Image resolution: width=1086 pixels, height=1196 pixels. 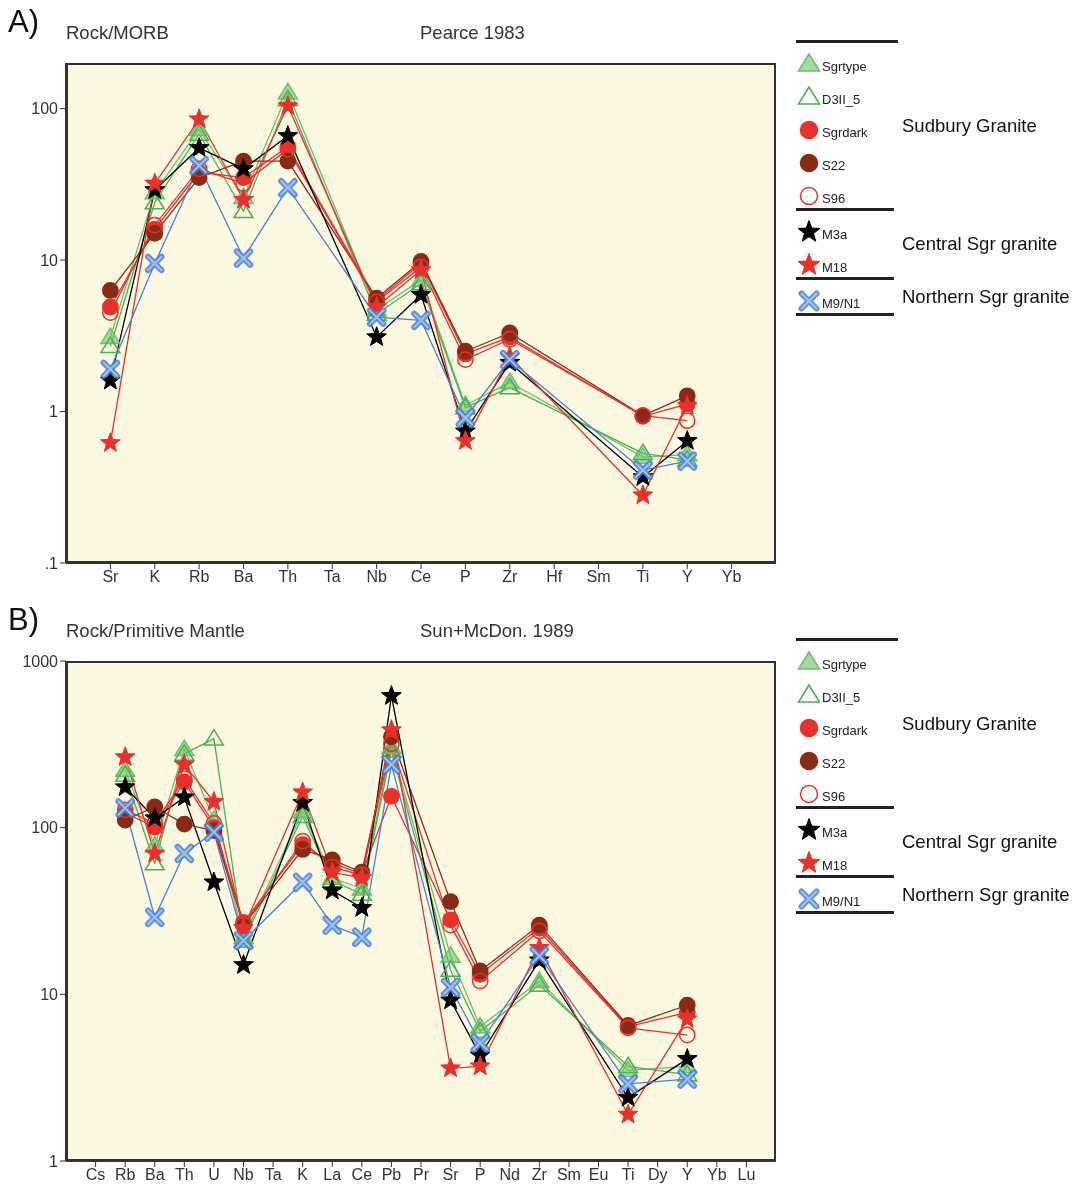 I want to click on x-tick-label: U, so click(x=214, y=1175).